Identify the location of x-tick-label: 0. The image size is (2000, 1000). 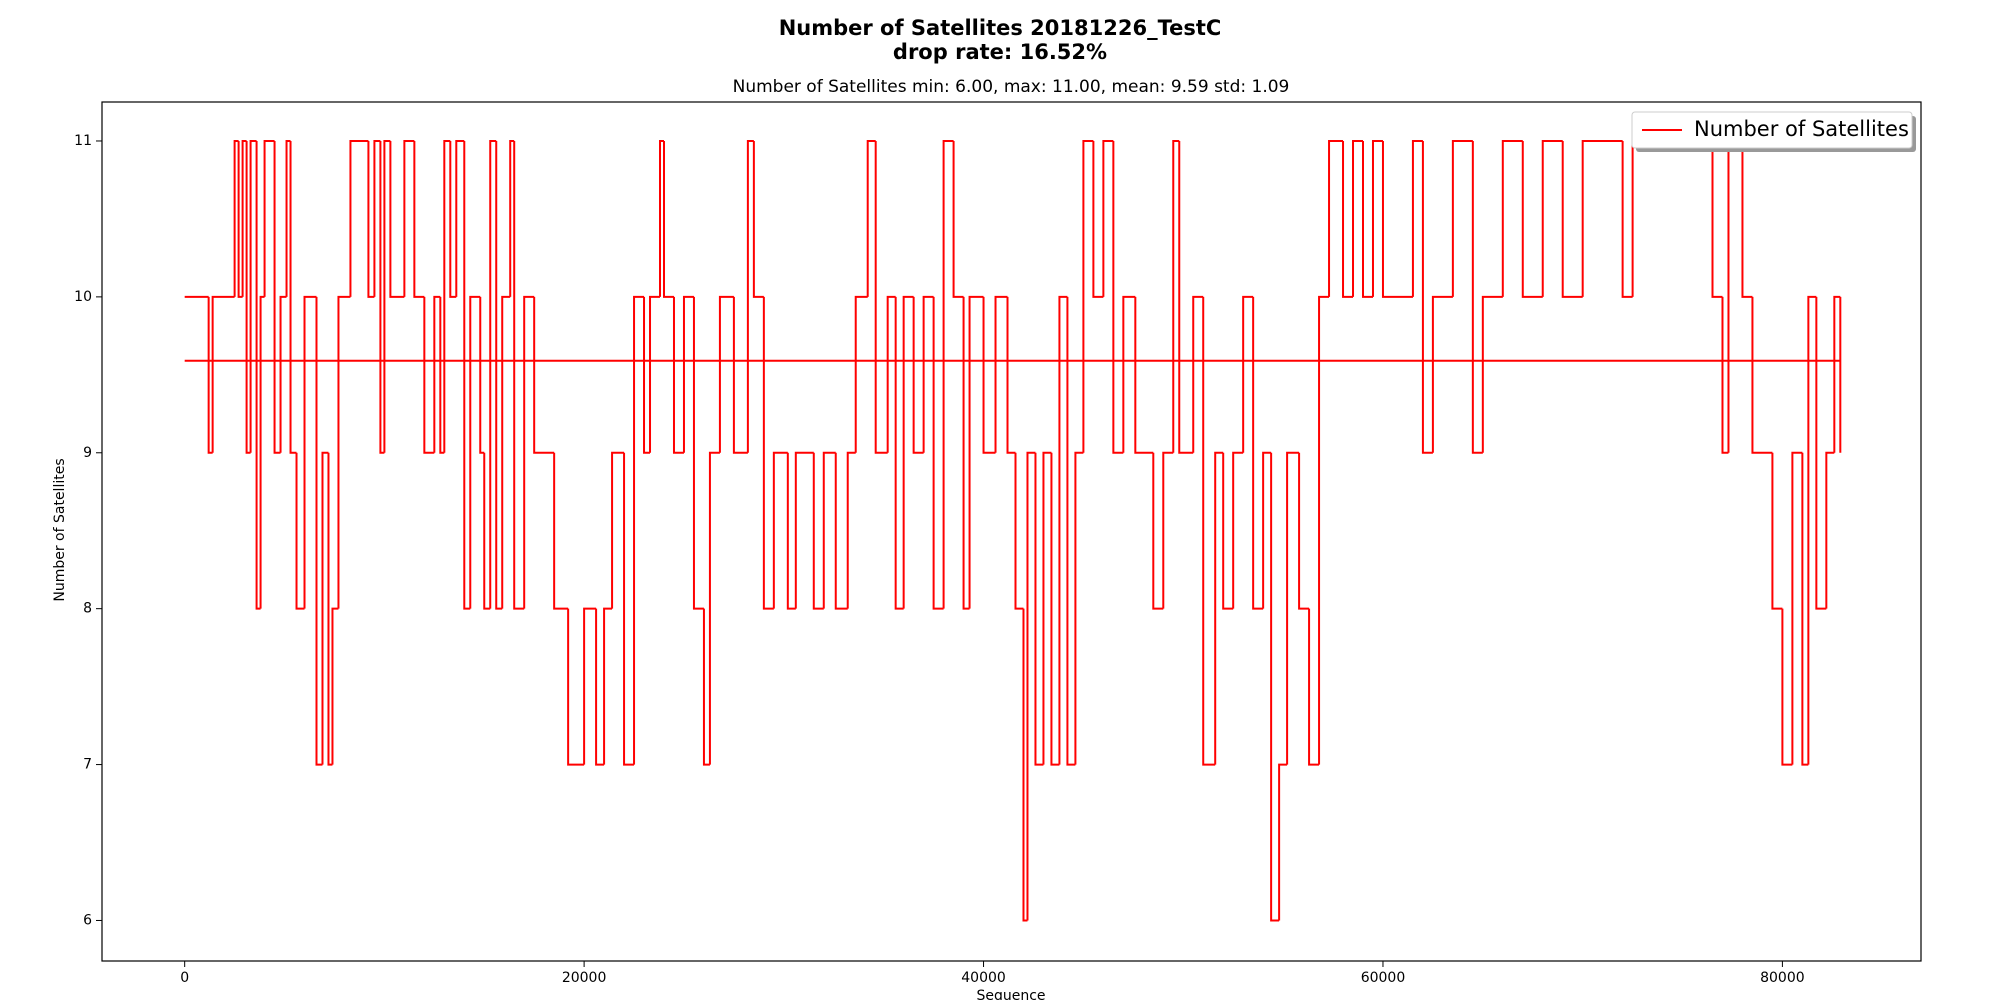
(184, 978).